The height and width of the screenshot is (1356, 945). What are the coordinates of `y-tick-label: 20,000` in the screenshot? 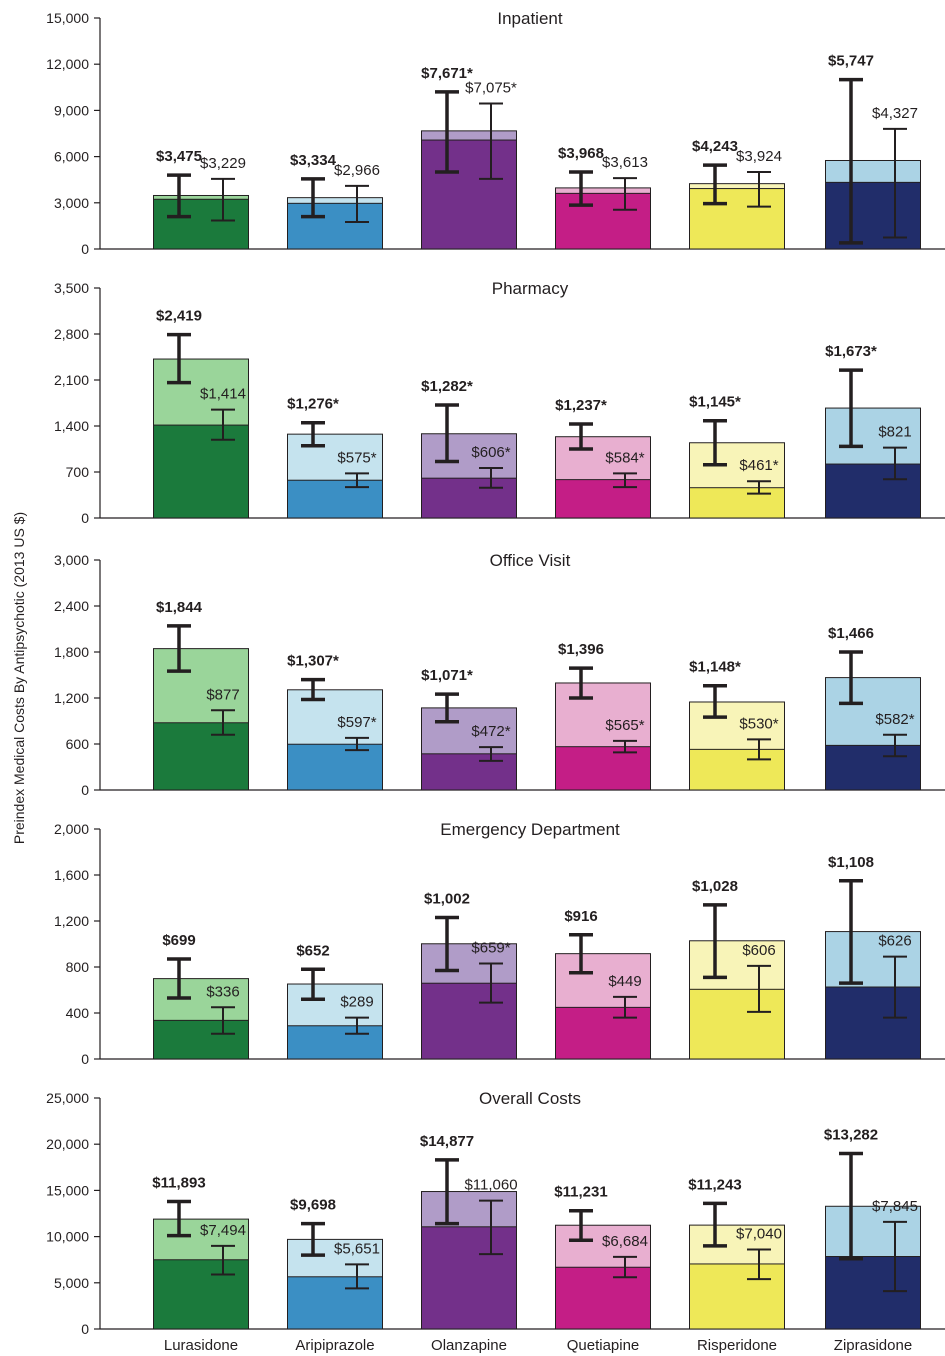 It's located at (67, 1144).